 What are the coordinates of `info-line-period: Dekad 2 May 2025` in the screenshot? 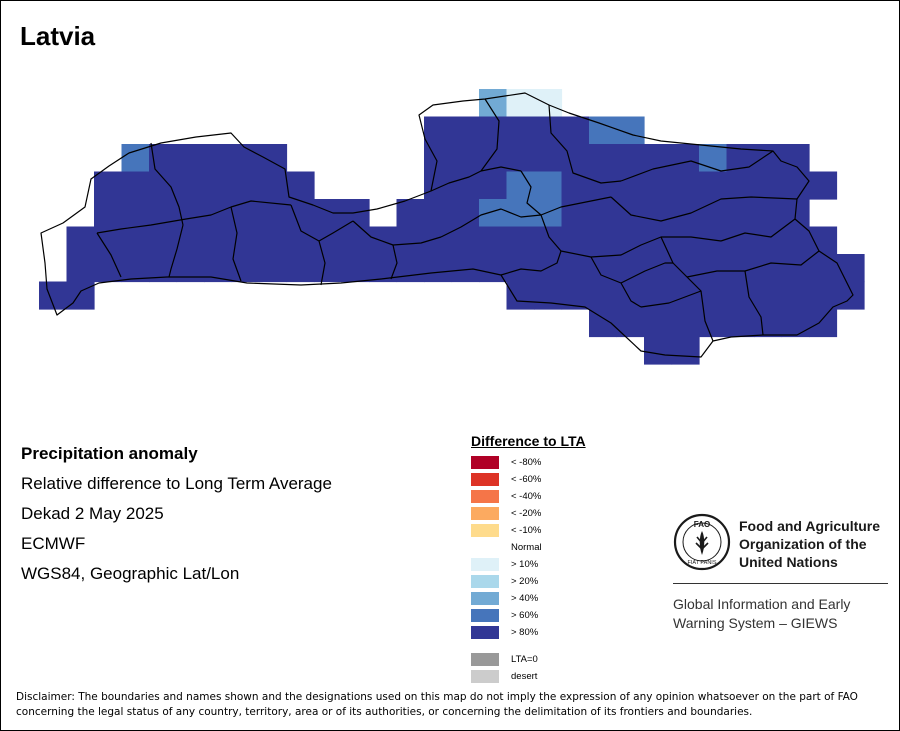 It's located at (92, 513).